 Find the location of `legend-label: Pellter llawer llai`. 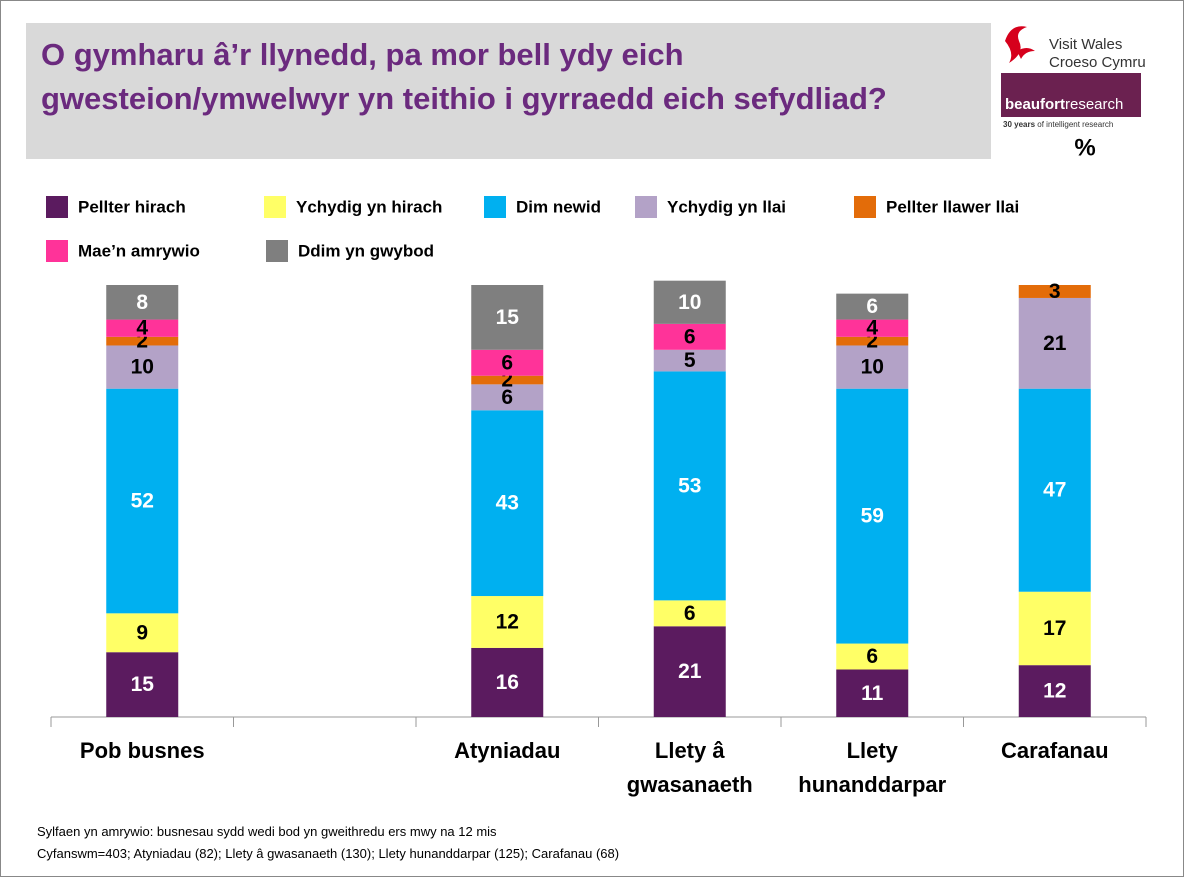

legend-label: Pellter llawer llai is located at coordinates (952, 206).